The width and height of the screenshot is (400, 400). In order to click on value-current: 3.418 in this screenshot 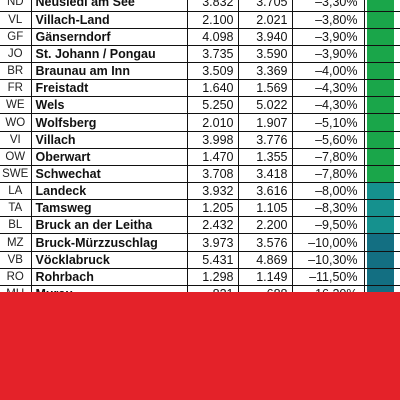, I will do `click(265, 174)`.